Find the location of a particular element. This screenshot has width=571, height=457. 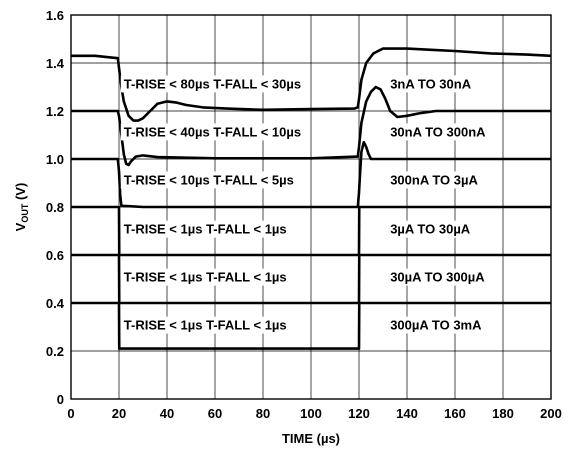

x-tick-label: 140 is located at coordinates (407, 413).